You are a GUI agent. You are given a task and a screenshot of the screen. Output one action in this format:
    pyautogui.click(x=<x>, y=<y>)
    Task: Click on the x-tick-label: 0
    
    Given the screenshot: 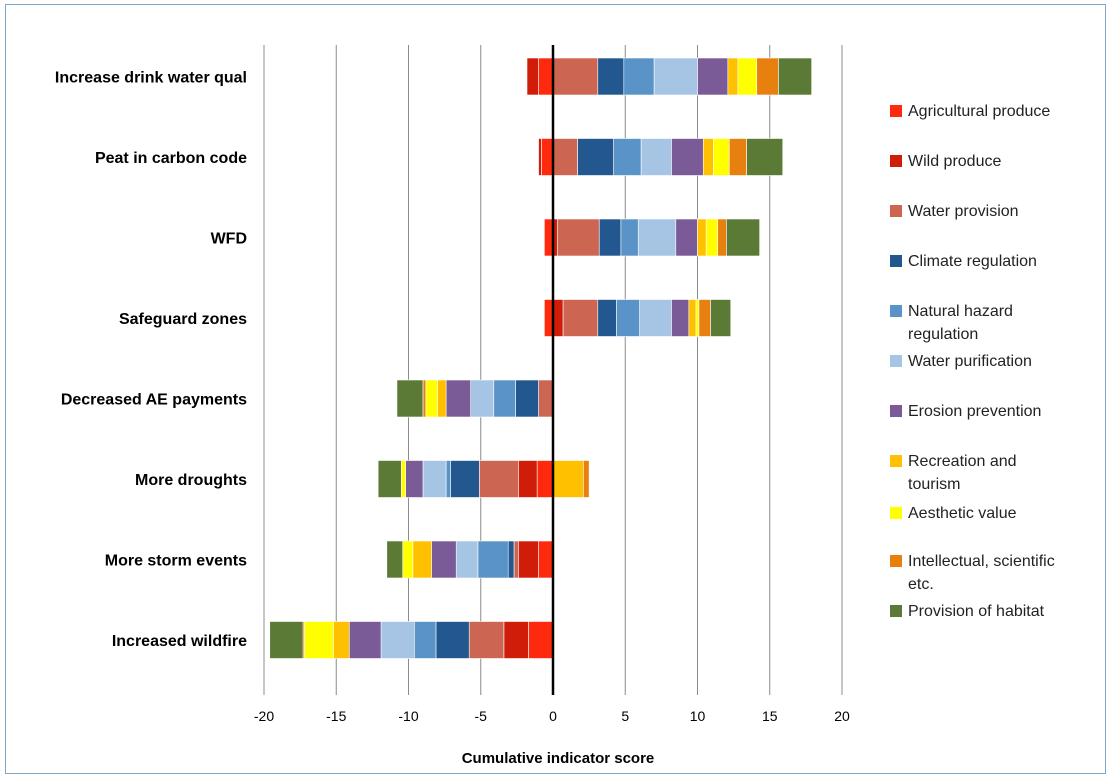 What is the action you would take?
    pyautogui.click(x=553, y=716)
    